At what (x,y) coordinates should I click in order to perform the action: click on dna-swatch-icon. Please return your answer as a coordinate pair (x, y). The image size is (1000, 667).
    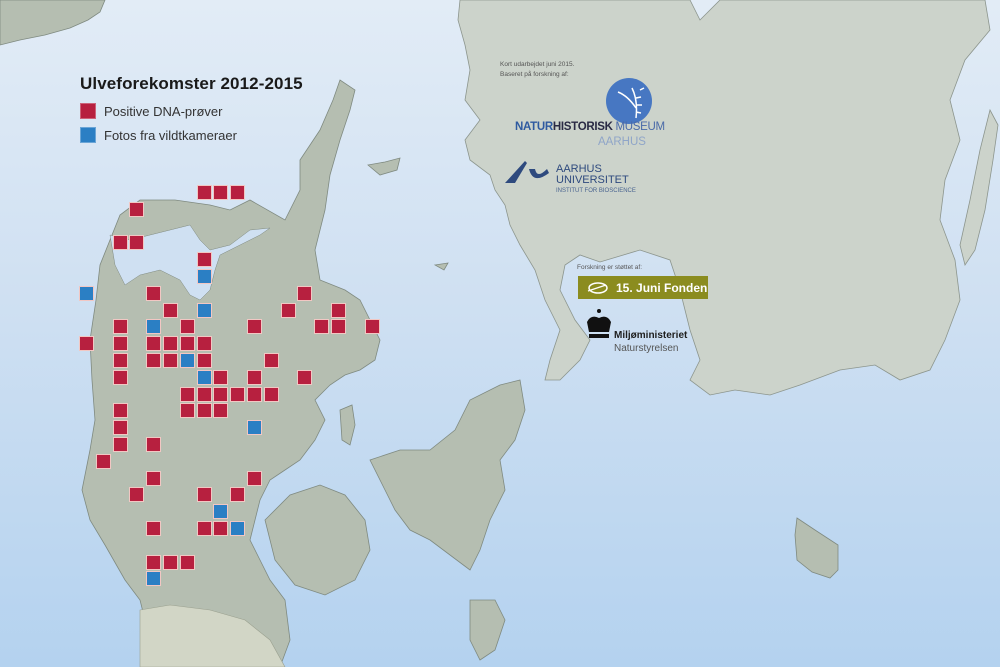
    Looking at the image, I should click on (88, 111).